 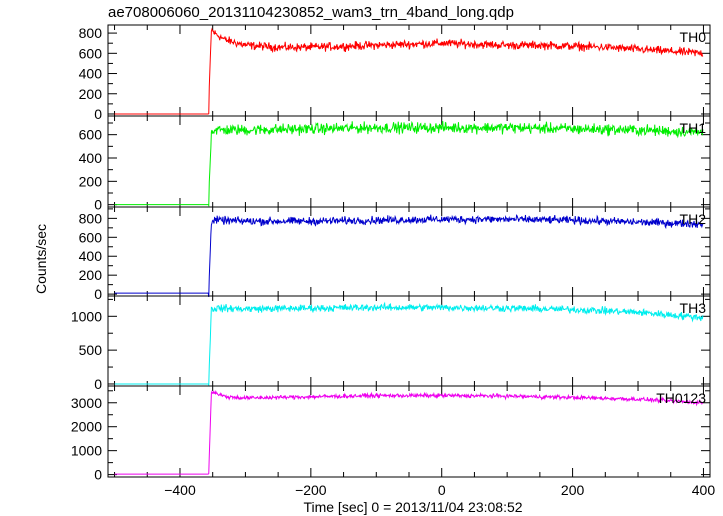 What do you see at coordinates (704, 490) in the screenshot?
I see `x-tick-label: 400` at bounding box center [704, 490].